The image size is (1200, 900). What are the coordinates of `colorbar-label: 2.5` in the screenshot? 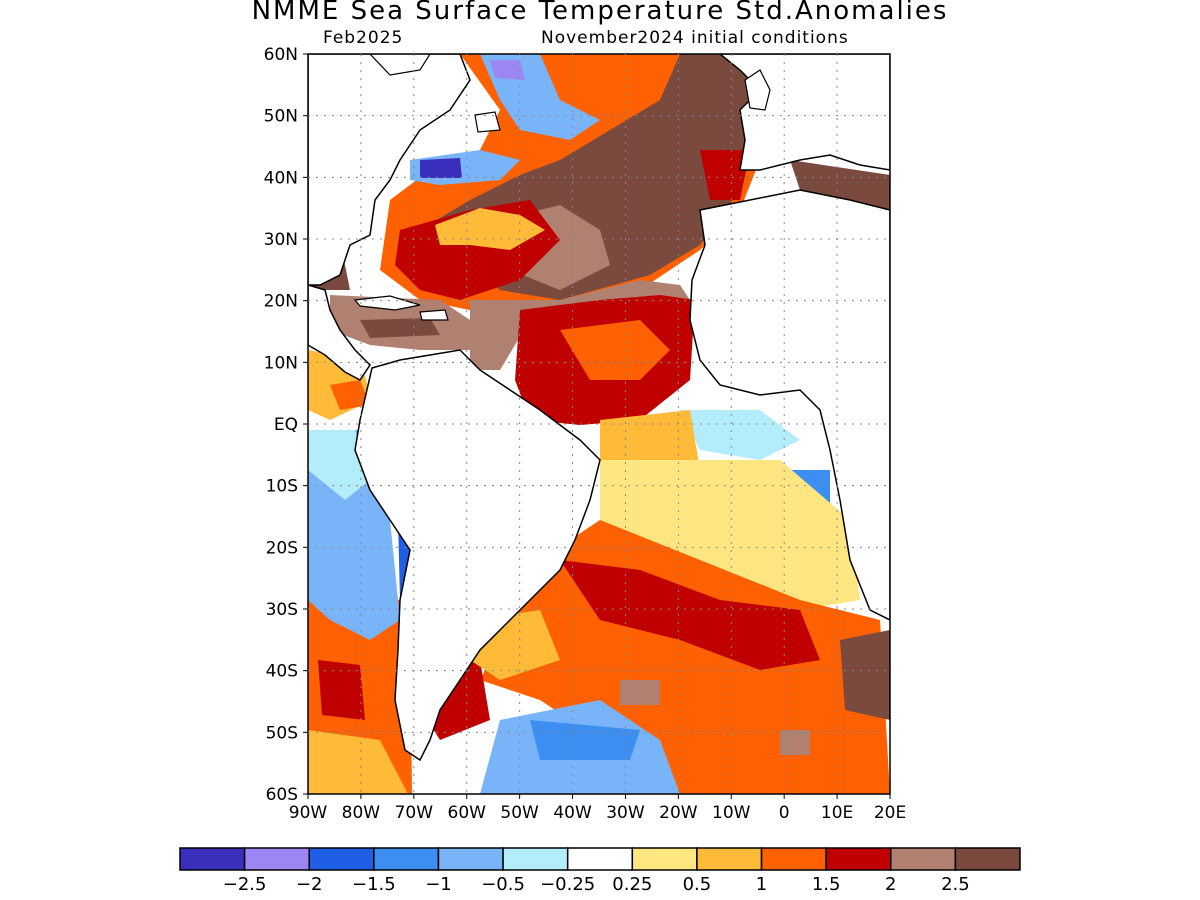 It's located at (955, 884).